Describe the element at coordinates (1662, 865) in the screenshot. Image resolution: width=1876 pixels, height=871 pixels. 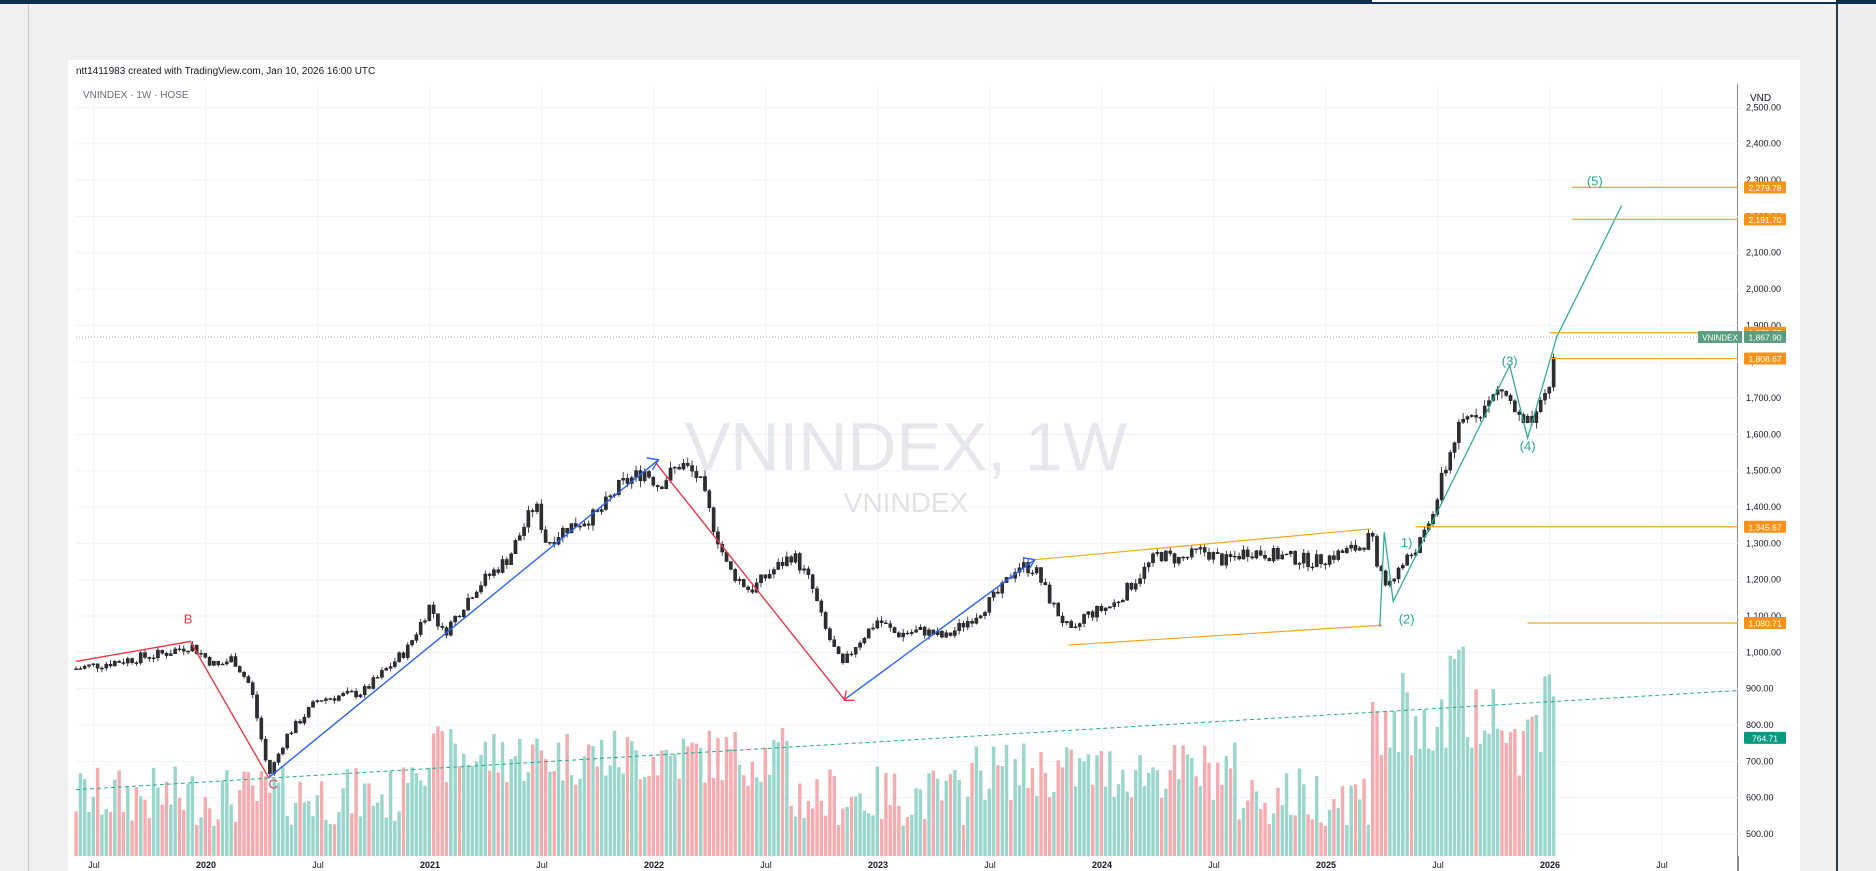
I see `x-tick-label: Jul` at that location.